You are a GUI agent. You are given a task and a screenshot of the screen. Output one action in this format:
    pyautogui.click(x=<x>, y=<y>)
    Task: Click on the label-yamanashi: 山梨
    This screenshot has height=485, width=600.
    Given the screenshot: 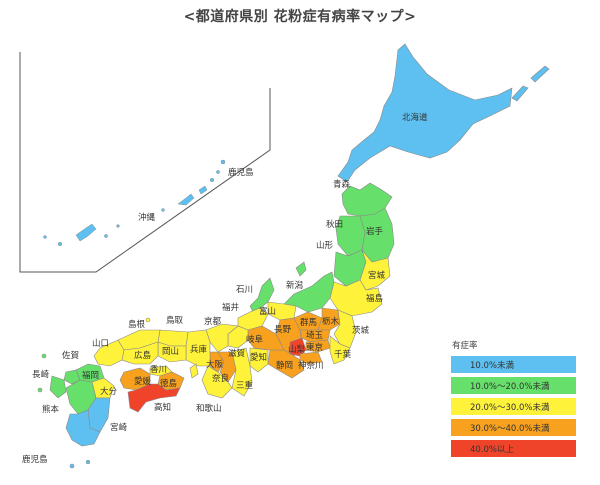 What is the action you would take?
    pyautogui.click(x=297, y=349)
    